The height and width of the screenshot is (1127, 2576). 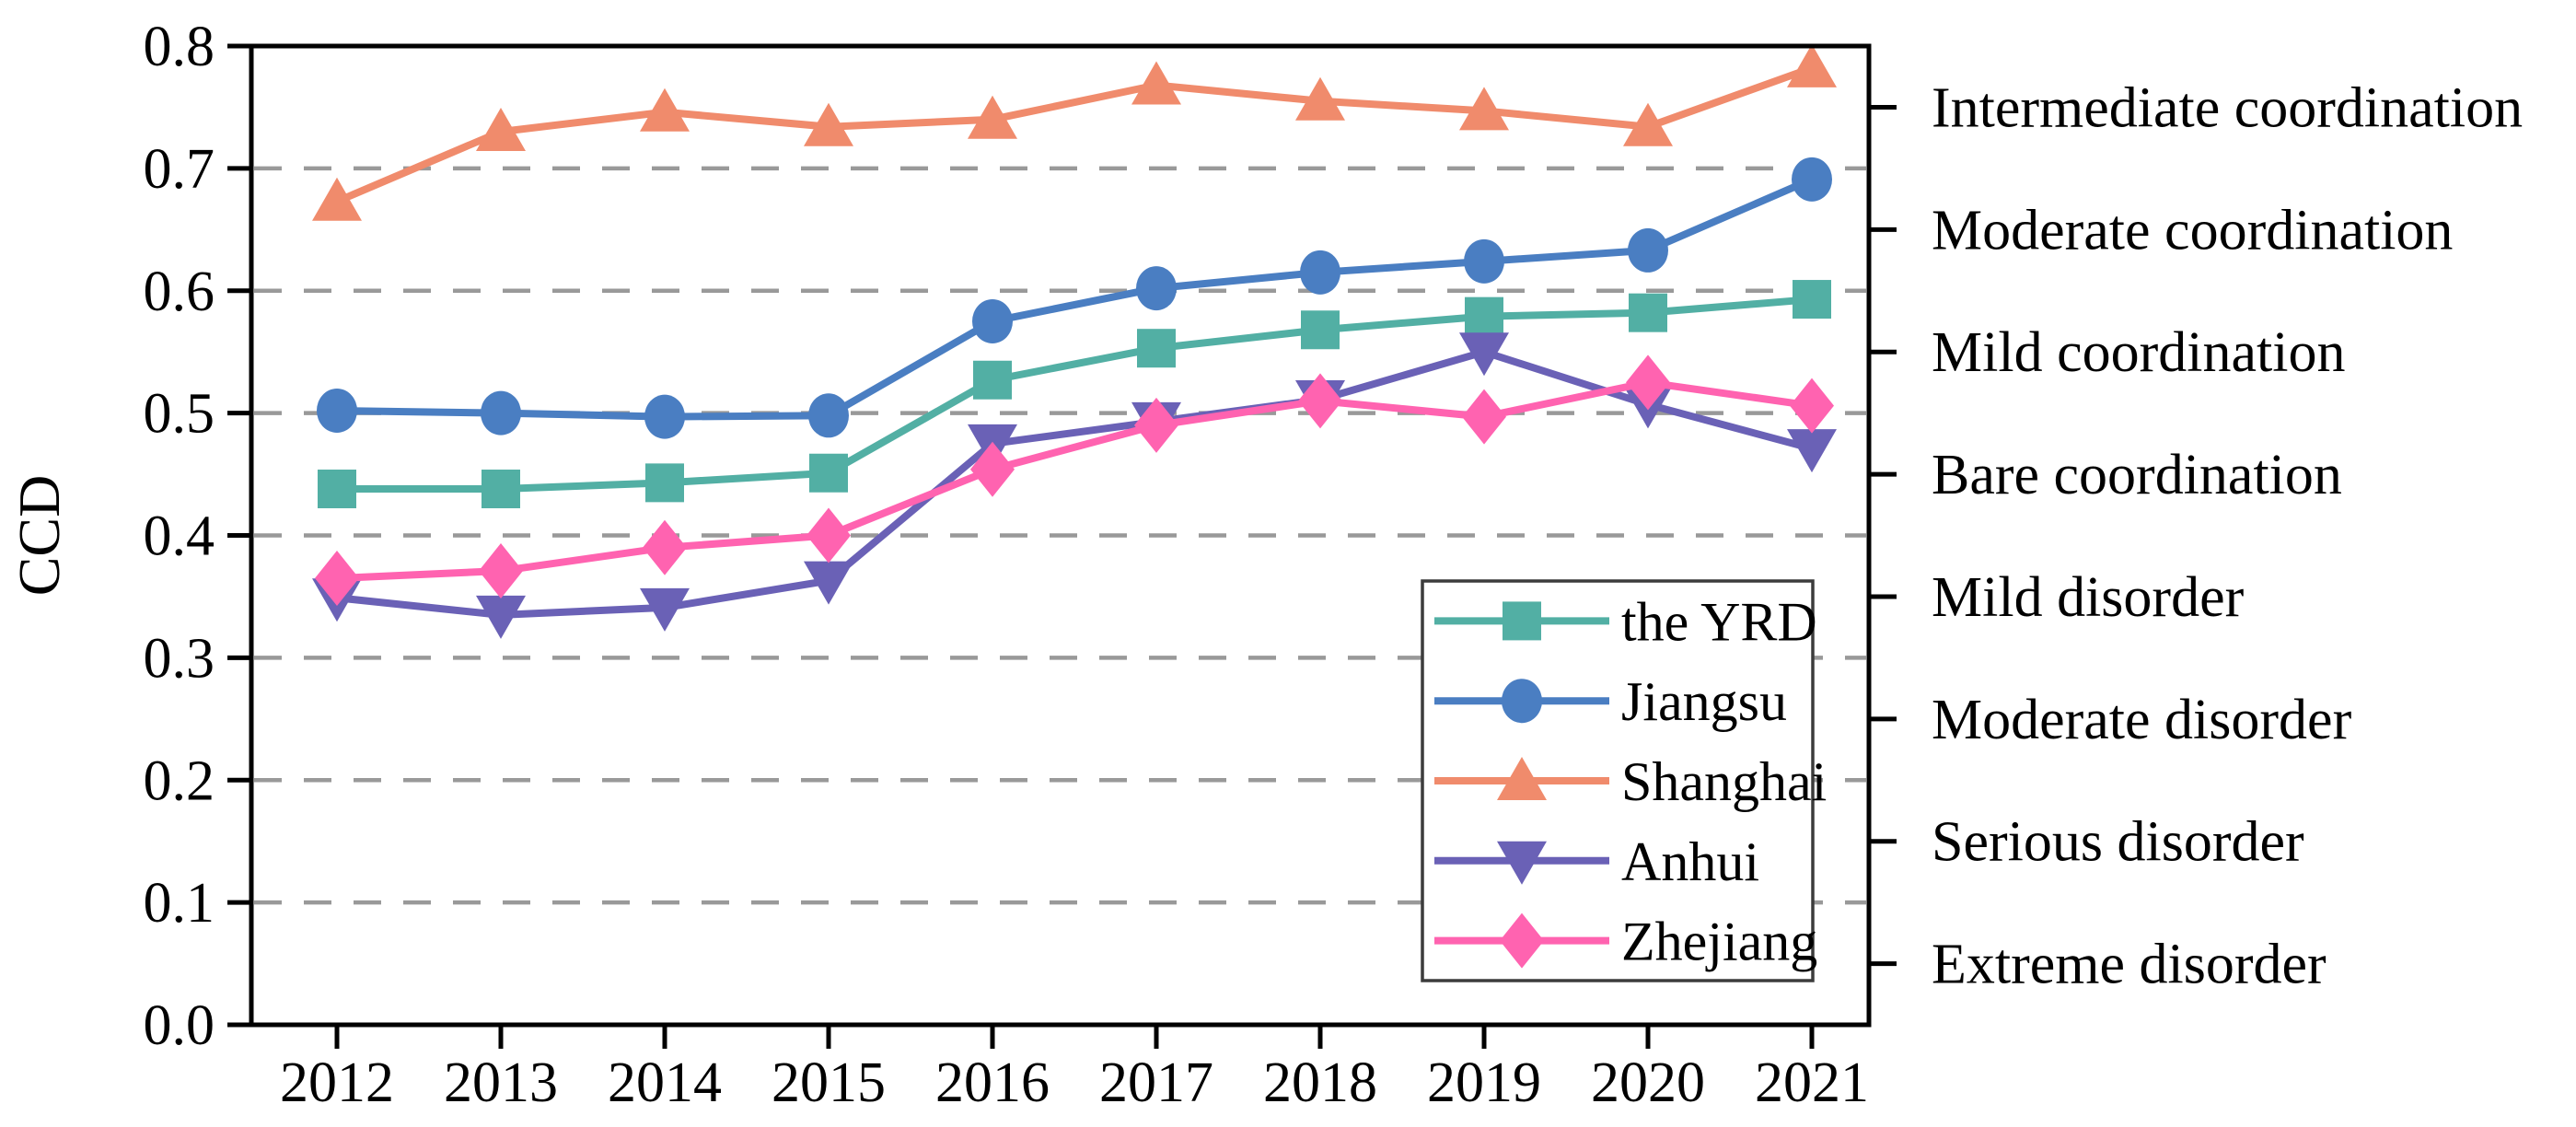 I want to click on right-axis-label: Moderate disorder, so click(x=2142, y=720).